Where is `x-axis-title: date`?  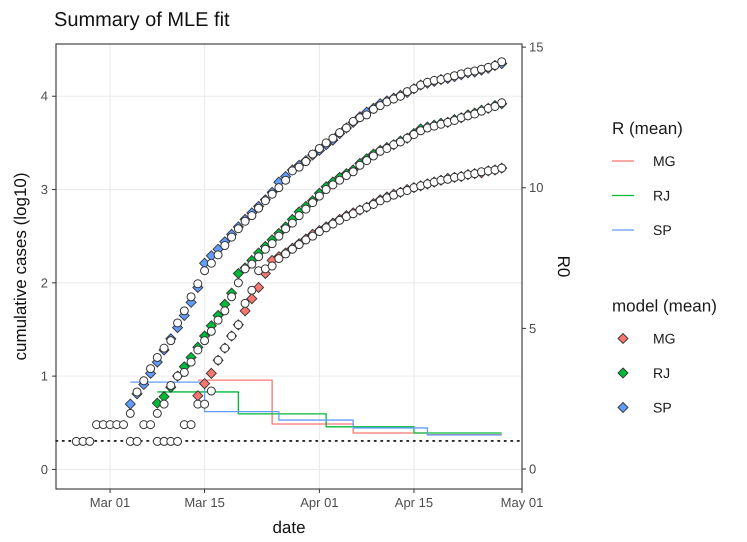
x-axis-title: date is located at coordinates (289, 527).